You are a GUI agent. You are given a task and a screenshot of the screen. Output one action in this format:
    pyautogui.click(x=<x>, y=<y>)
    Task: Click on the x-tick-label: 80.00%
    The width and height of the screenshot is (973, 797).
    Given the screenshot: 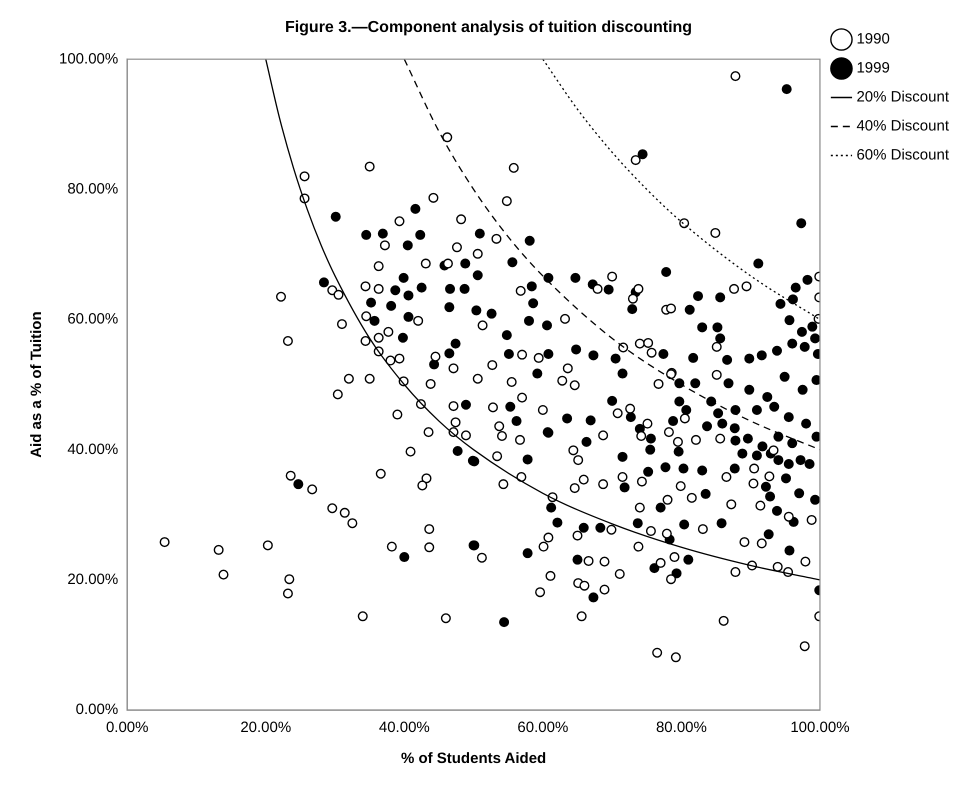 What is the action you would take?
    pyautogui.click(x=681, y=727)
    